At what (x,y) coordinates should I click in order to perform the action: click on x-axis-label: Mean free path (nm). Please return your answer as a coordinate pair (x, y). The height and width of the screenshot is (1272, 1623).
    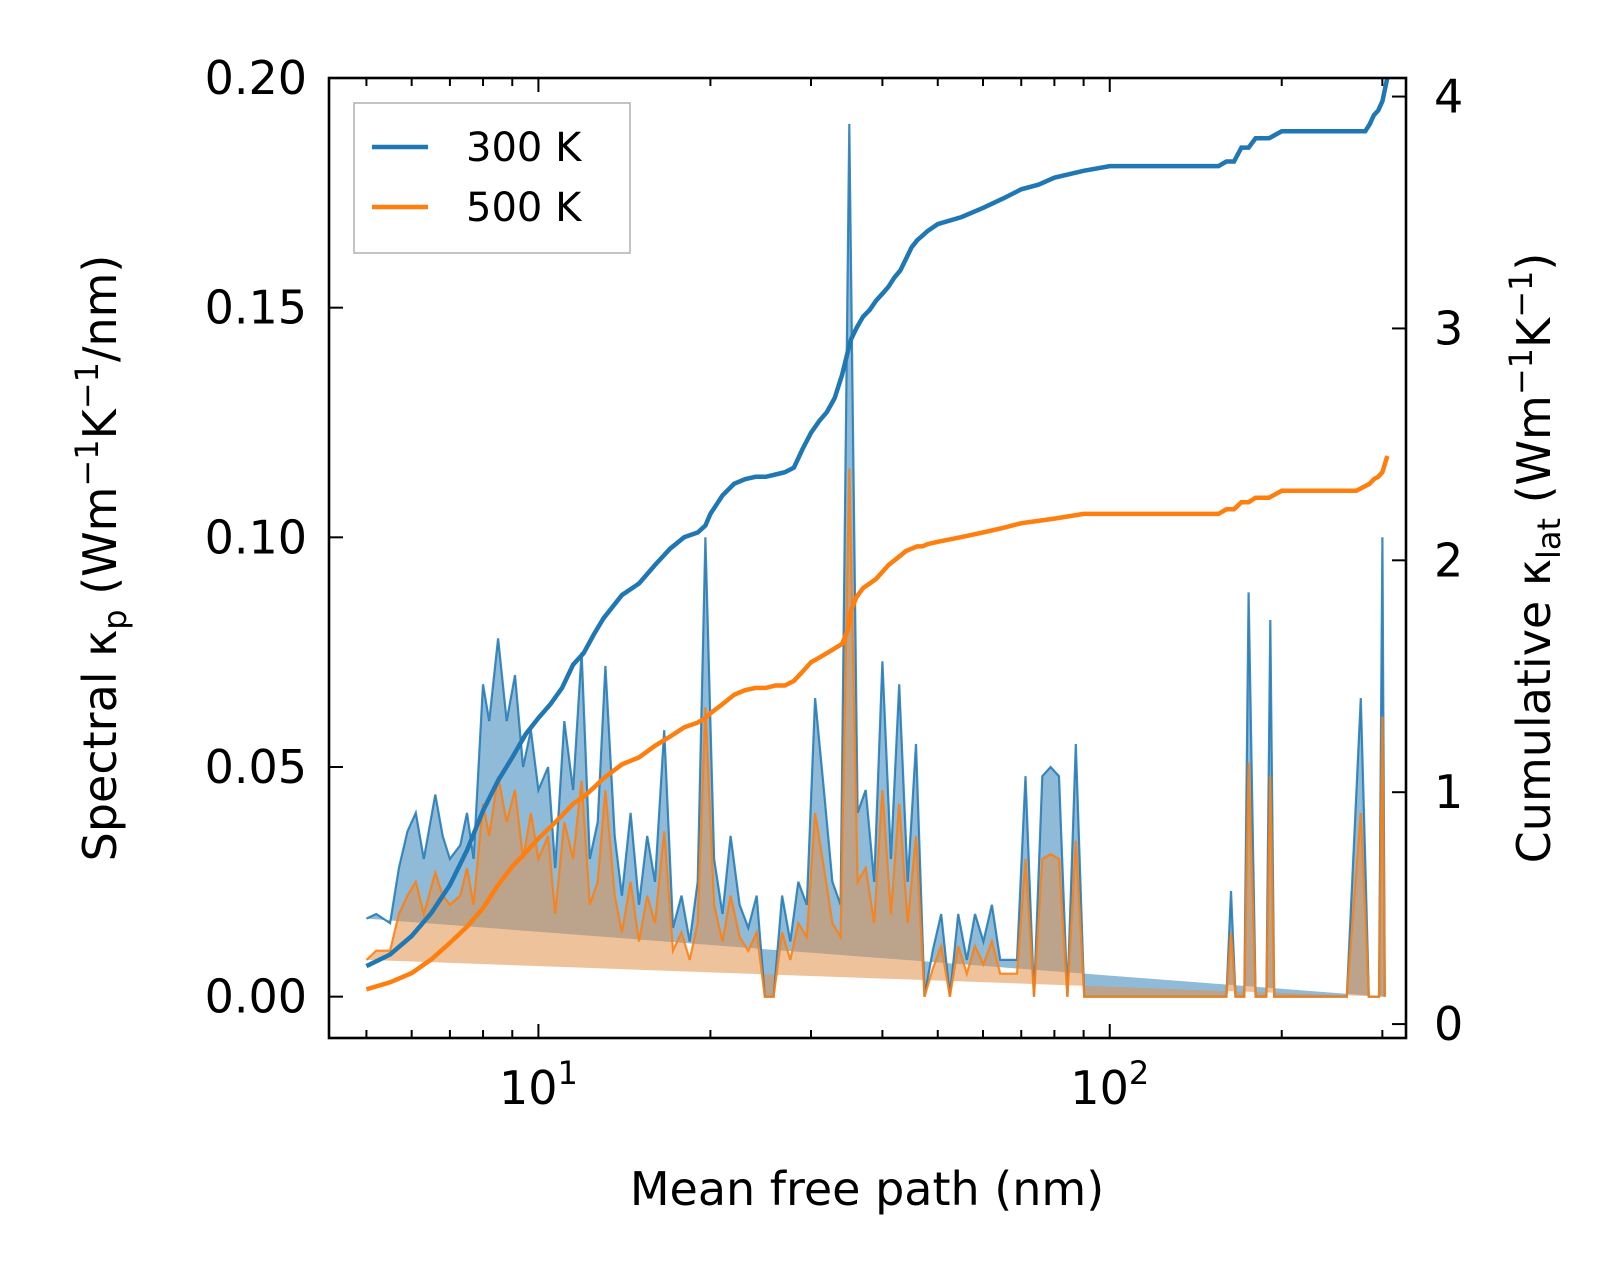
    Looking at the image, I should click on (867, 1189).